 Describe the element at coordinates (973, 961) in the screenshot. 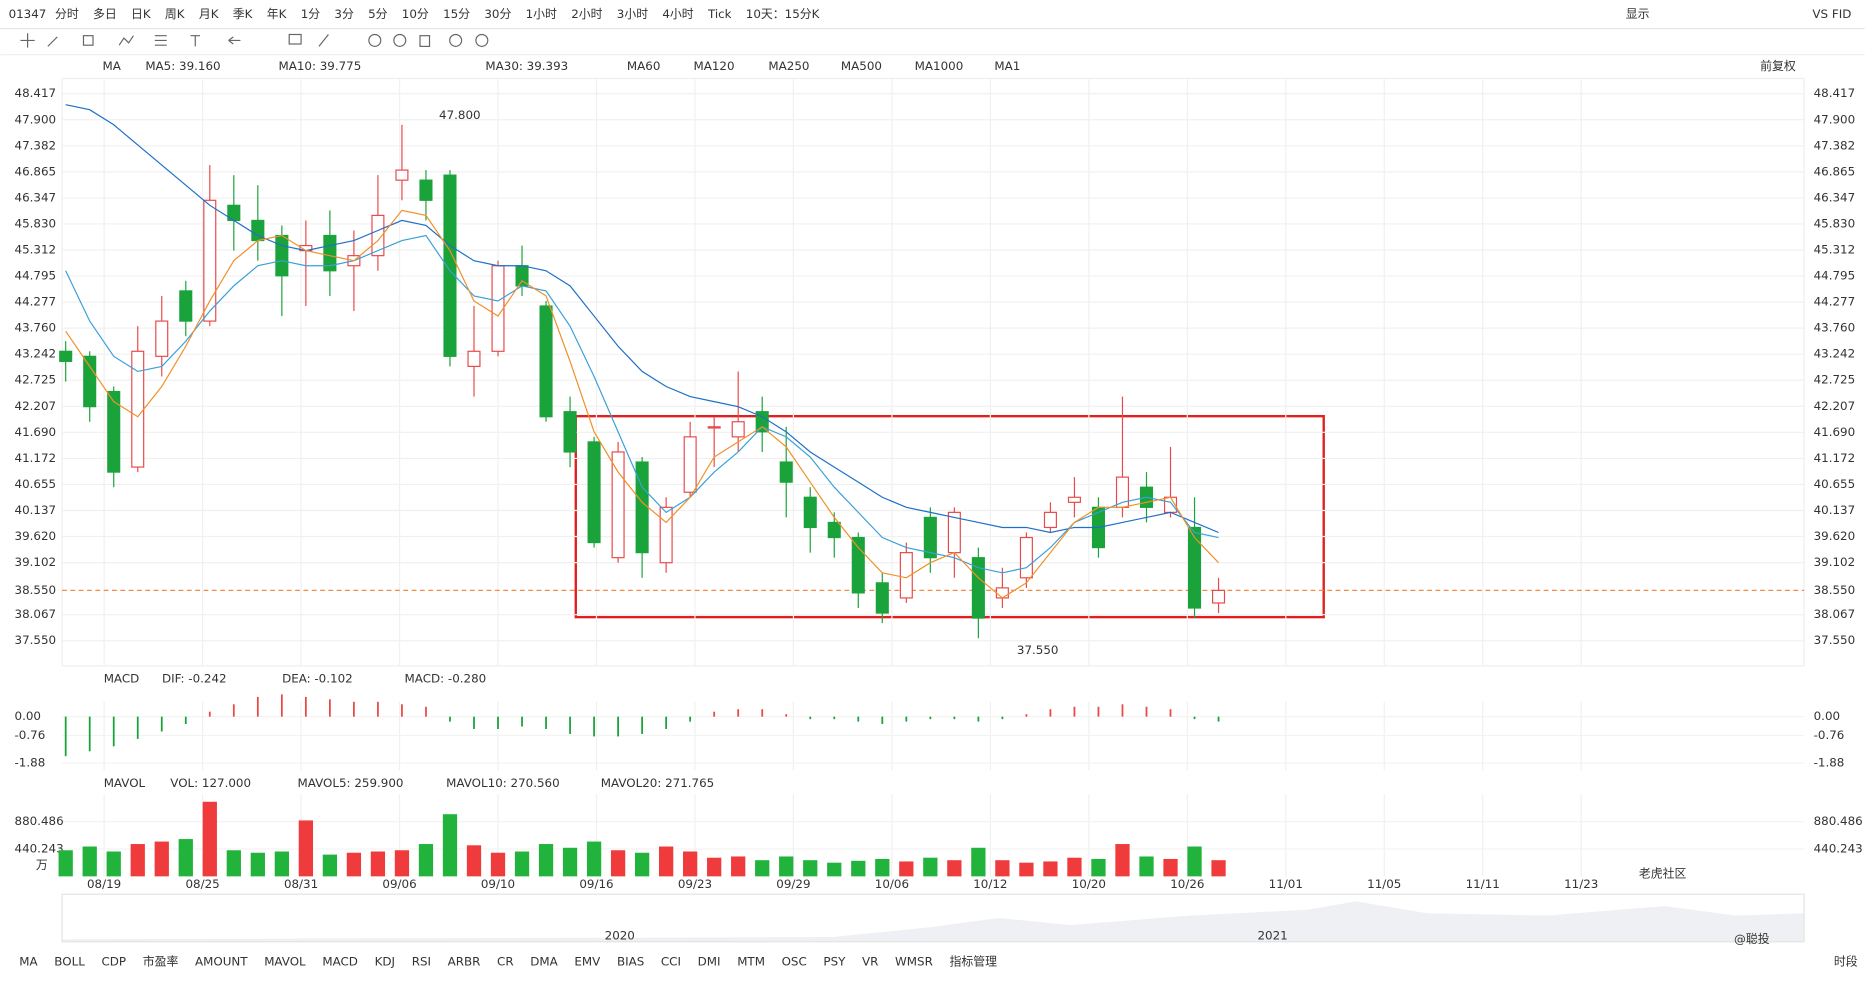

I see `indicator-tab: 指标管理` at that location.